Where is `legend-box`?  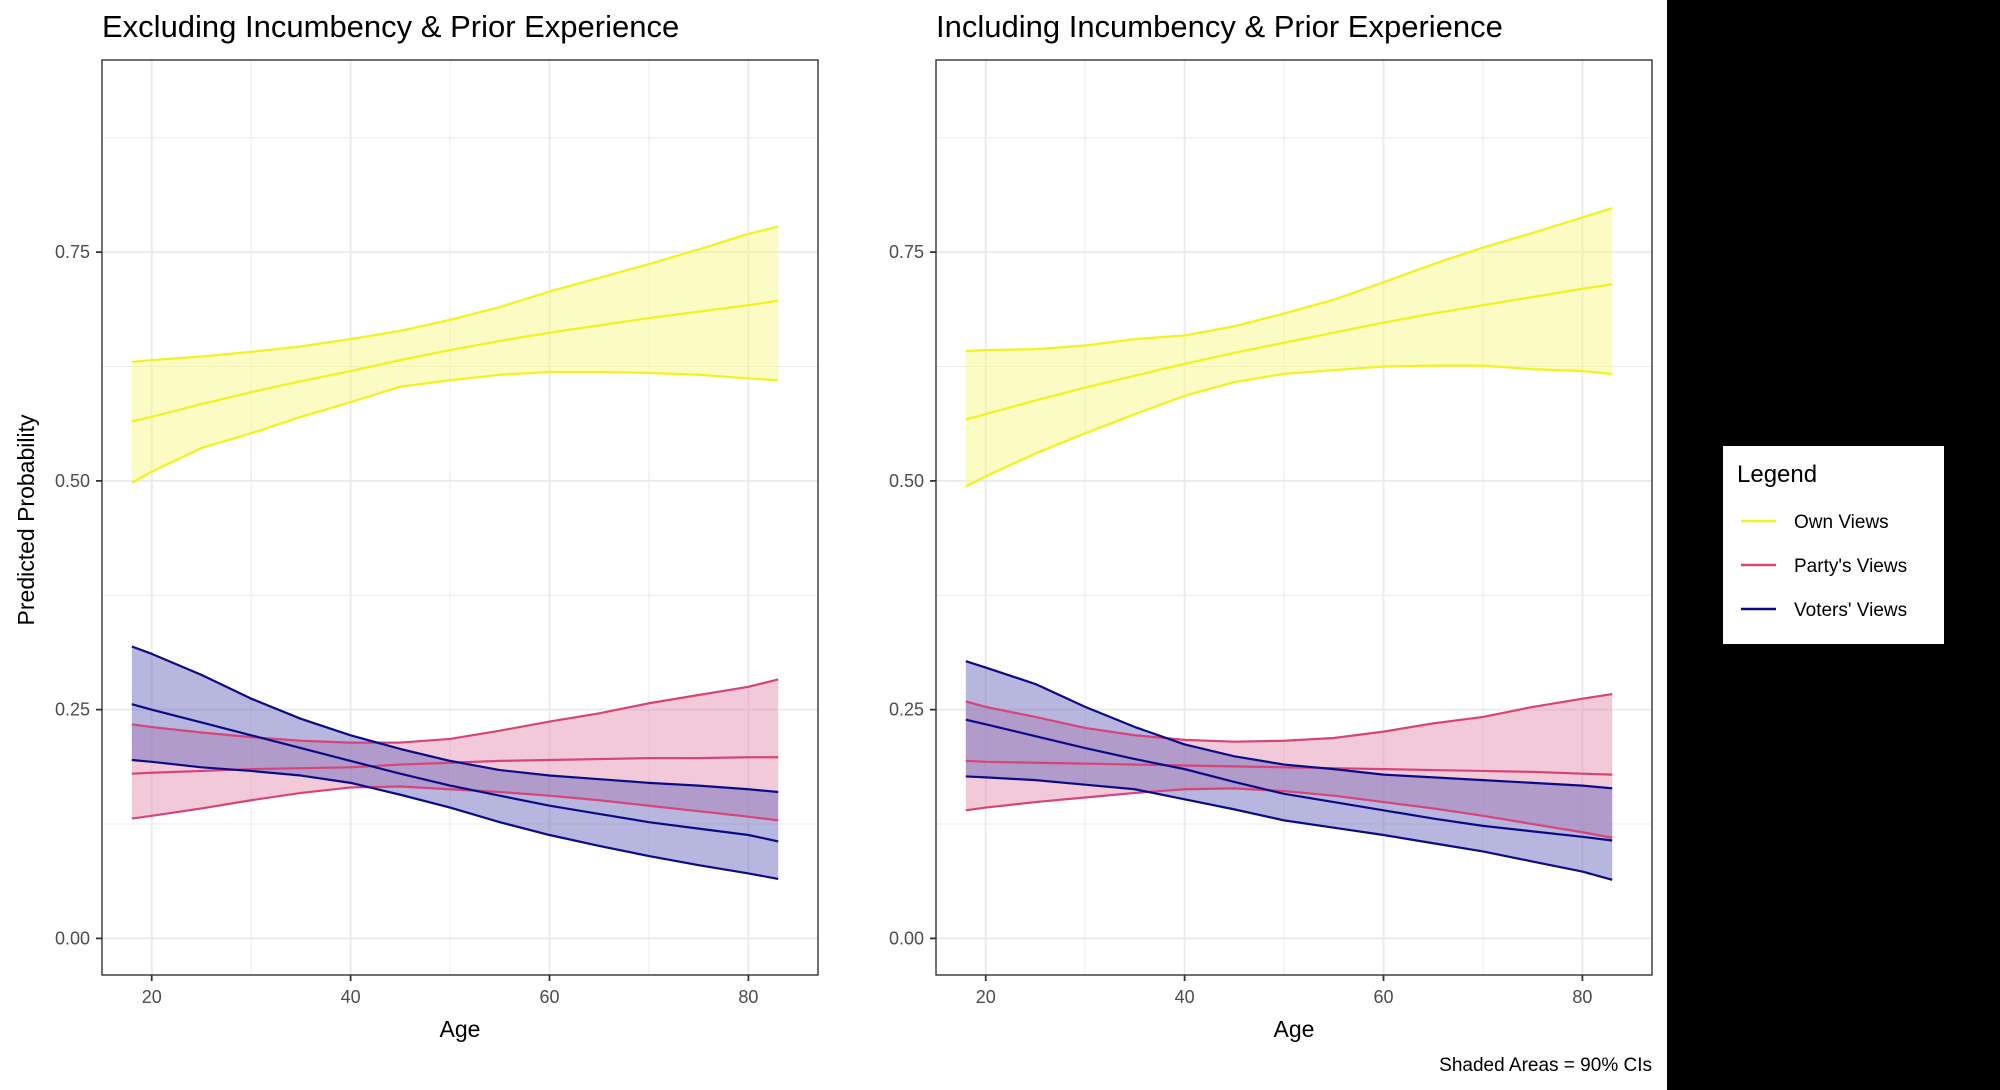
legend-box is located at coordinates (1833, 545).